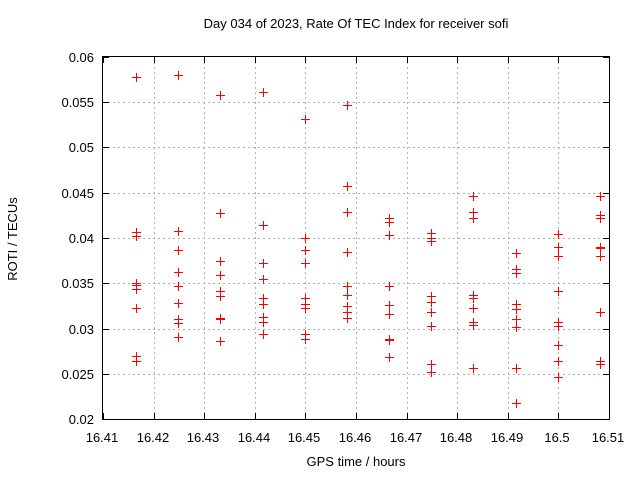 The width and height of the screenshot is (640, 480). Describe the element at coordinates (77, 283) in the screenshot. I see `y-tick-label: 0.035` at that location.